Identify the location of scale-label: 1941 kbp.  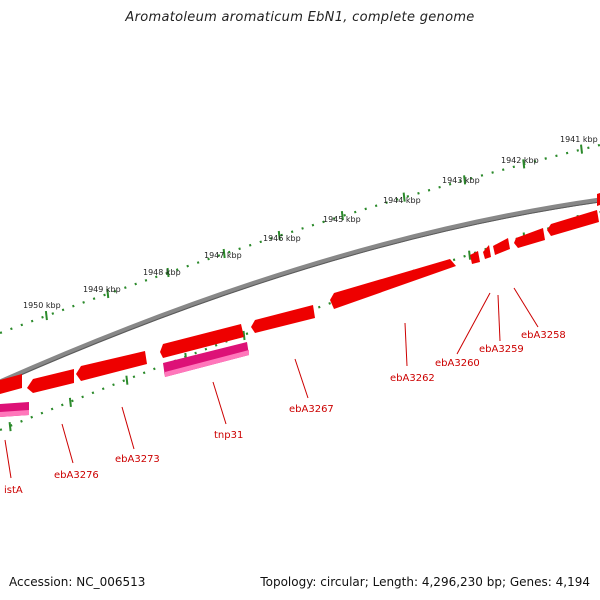
(579, 139).